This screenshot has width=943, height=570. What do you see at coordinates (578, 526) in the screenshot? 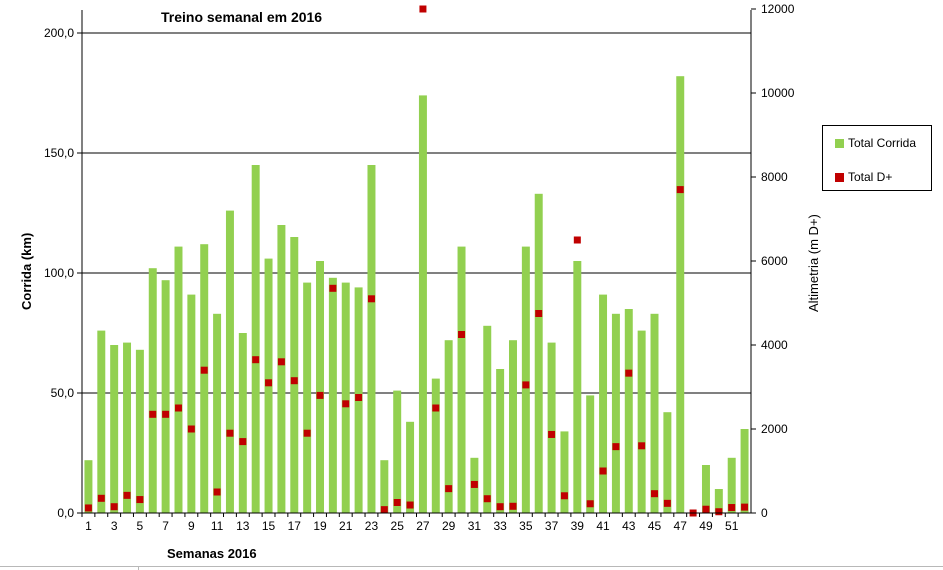
I see `x-tick-label: 39` at bounding box center [578, 526].